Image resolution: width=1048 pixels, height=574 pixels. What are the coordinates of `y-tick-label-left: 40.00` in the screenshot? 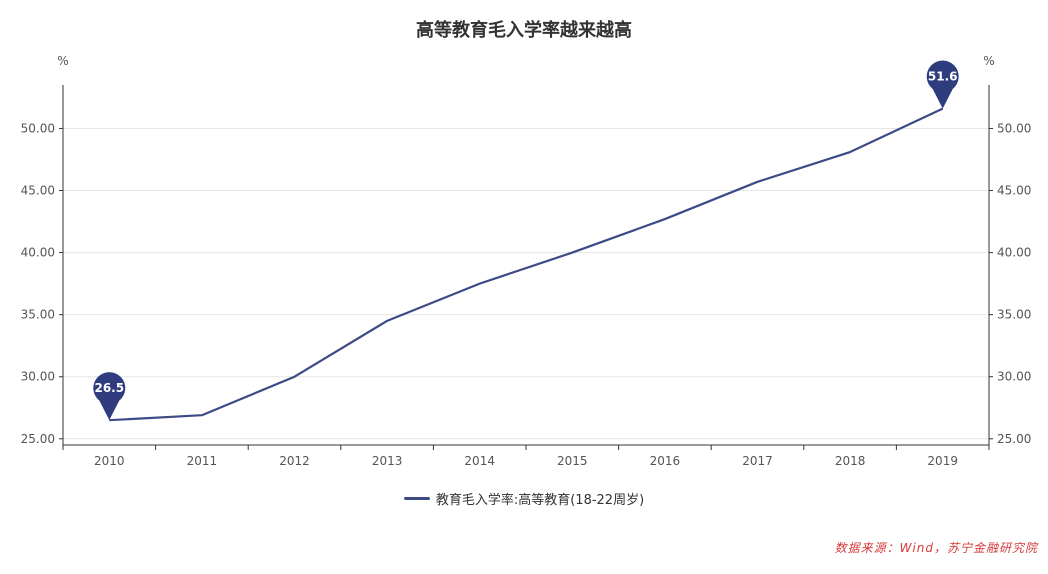 It's located at (38, 253).